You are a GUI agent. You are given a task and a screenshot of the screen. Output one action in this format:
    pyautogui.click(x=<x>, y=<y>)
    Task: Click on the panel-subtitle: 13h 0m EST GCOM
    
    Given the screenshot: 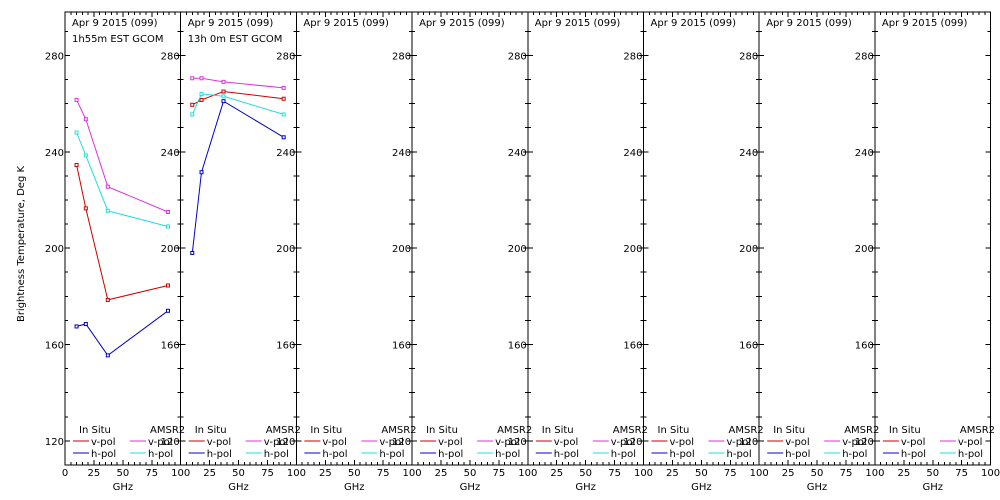 What is the action you would take?
    pyautogui.click(x=235, y=39)
    